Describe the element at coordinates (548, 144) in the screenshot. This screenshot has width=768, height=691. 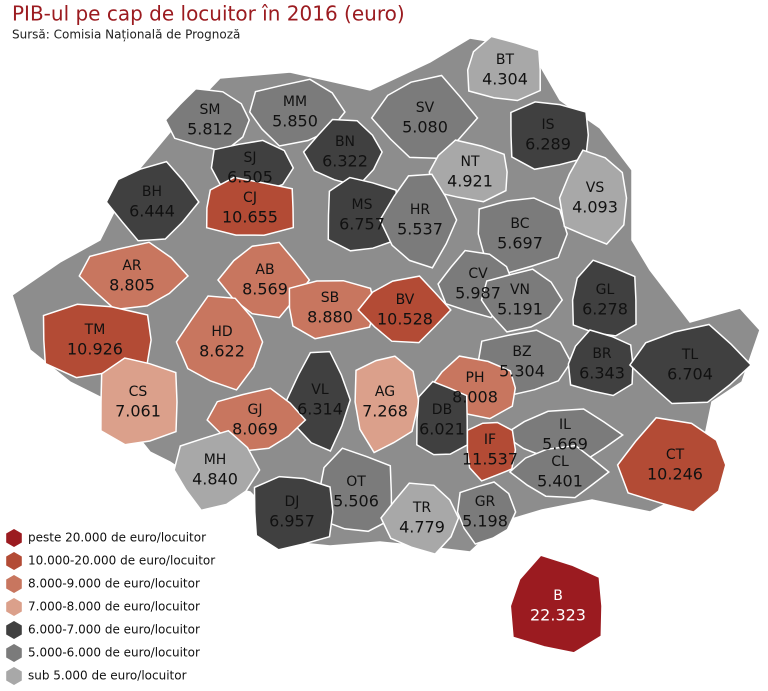
I see `county-value: 6.289` at that location.